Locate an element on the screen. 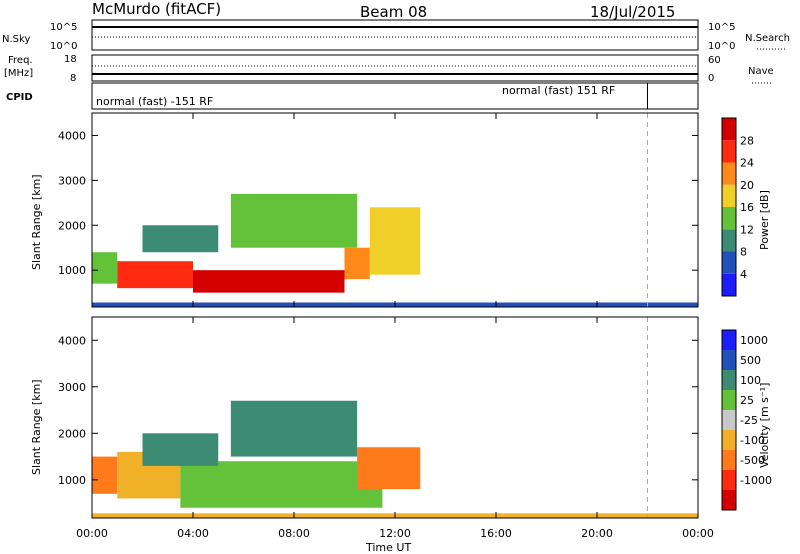 The image size is (800, 554). velocity-y-label: Slant Range [km] is located at coordinates (36, 427).